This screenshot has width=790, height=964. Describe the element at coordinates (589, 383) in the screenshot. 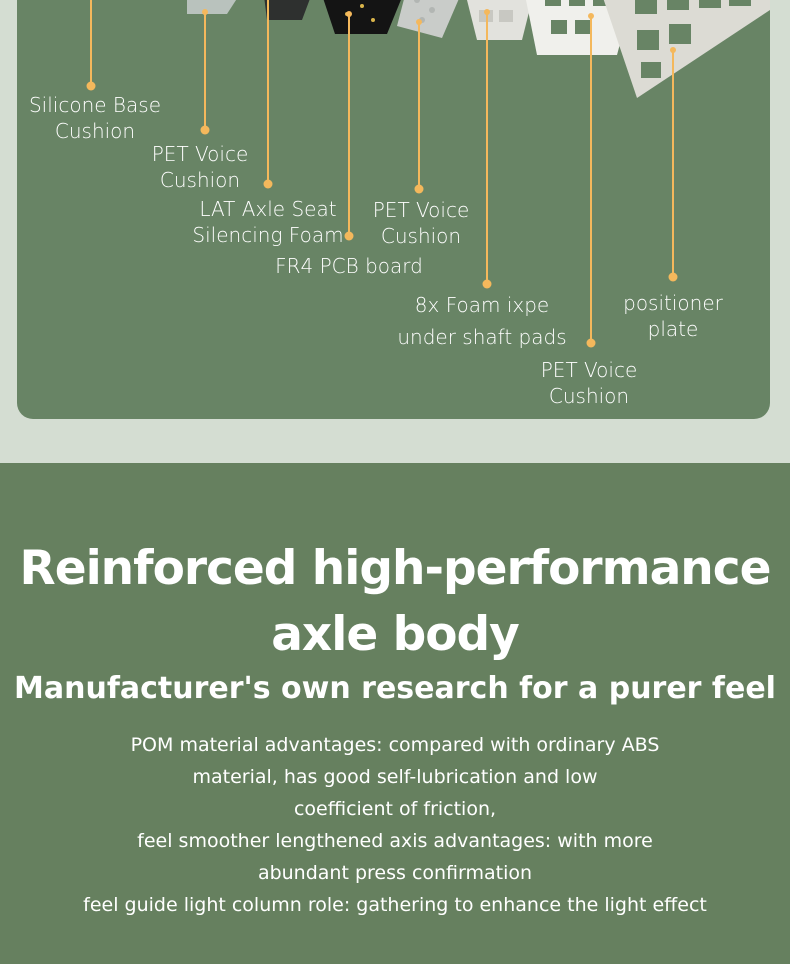

I see `label-pet-voice-cushion-3: PET Voice Cushion` at that location.